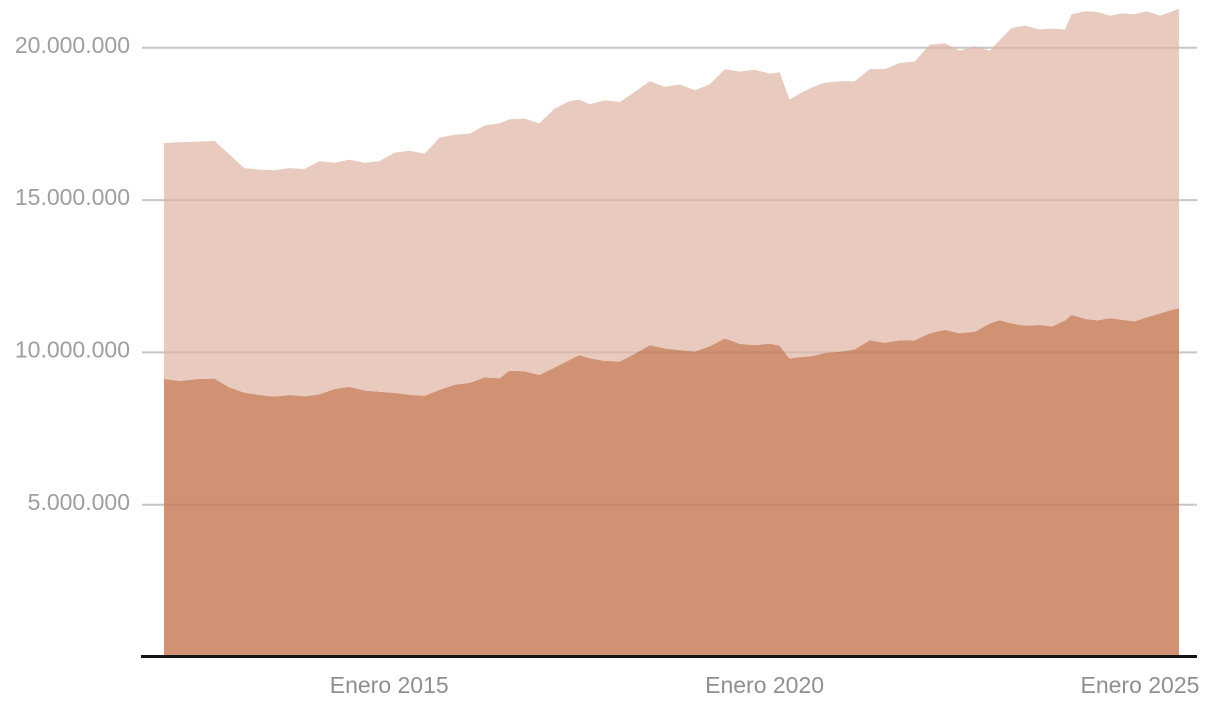  Describe the element at coordinates (389, 685) in the screenshot. I see `x-axis-label: Enero 2015` at that location.